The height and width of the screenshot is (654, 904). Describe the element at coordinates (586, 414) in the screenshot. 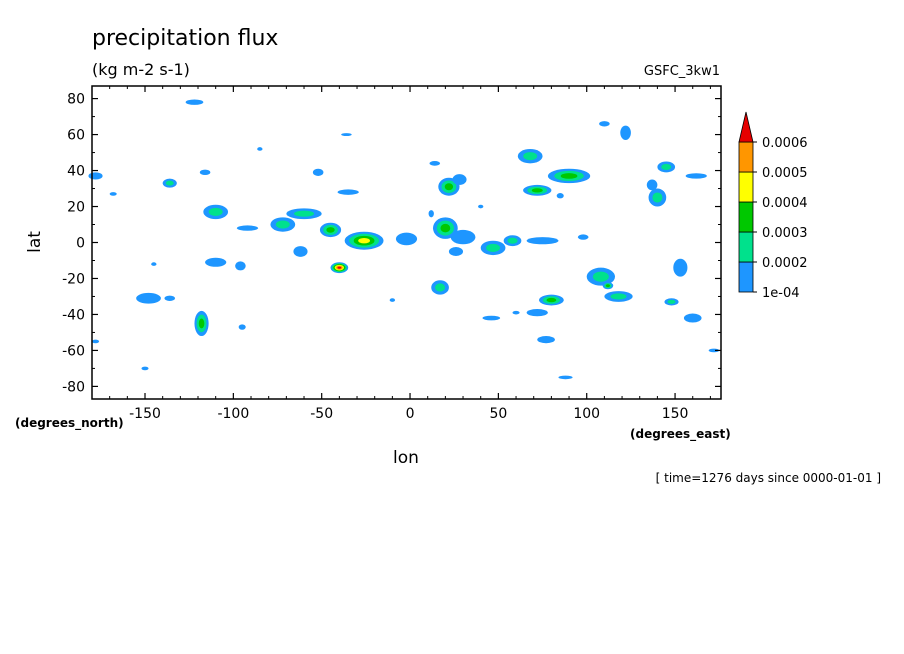

I see `x-tick-label: 100` at that location.